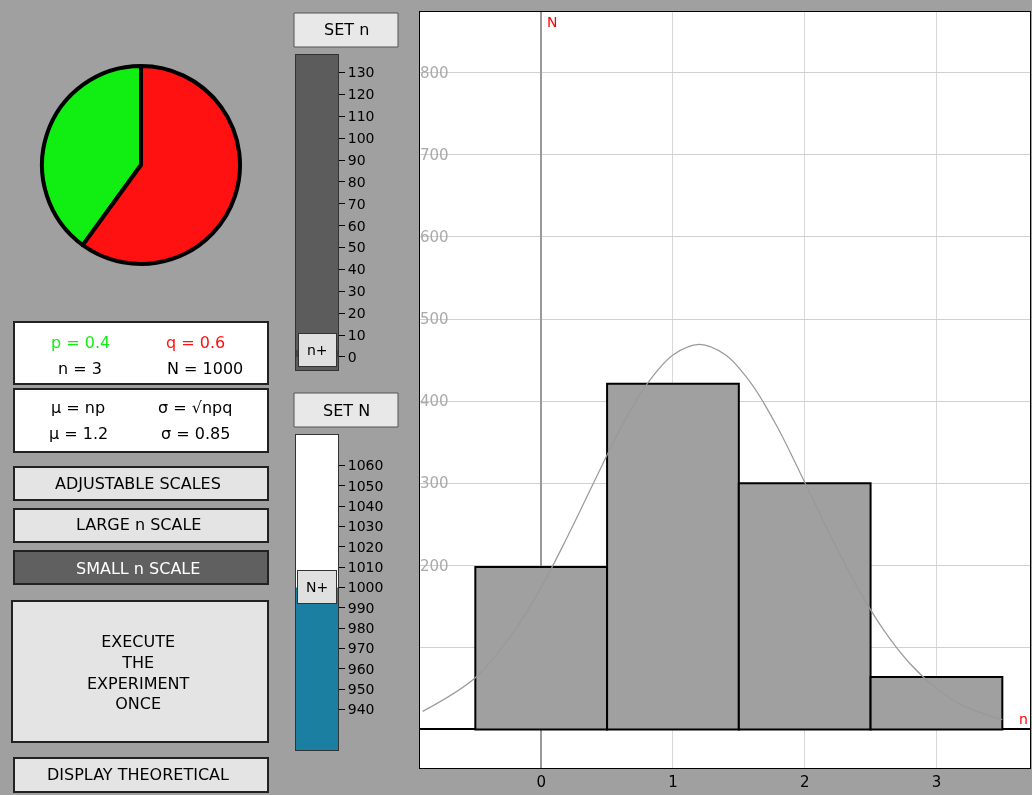 The height and width of the screenshot is (795, 1032). What do you see at coordinates (196, 342) in the screenshot?
I see `text: q = 0.6` at bounding box center [196, 342].